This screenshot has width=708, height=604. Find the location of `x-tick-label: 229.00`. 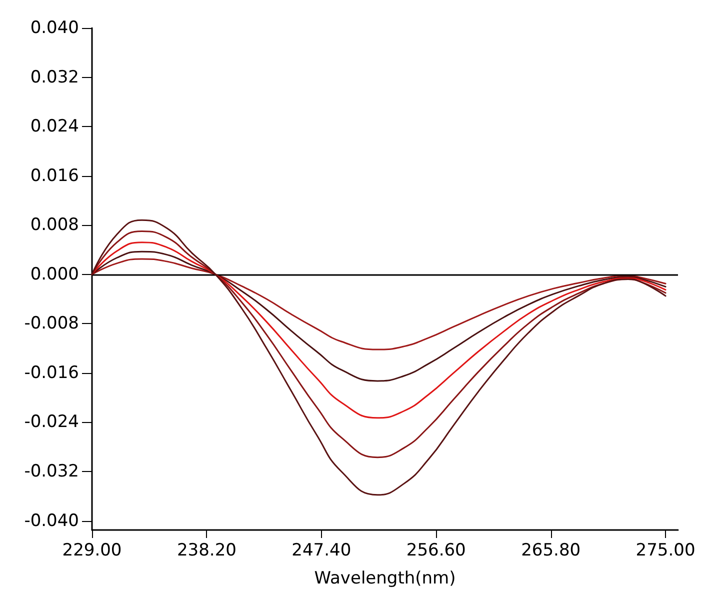

x-tick-label: 229.00 is located at coordinates (92, 550).